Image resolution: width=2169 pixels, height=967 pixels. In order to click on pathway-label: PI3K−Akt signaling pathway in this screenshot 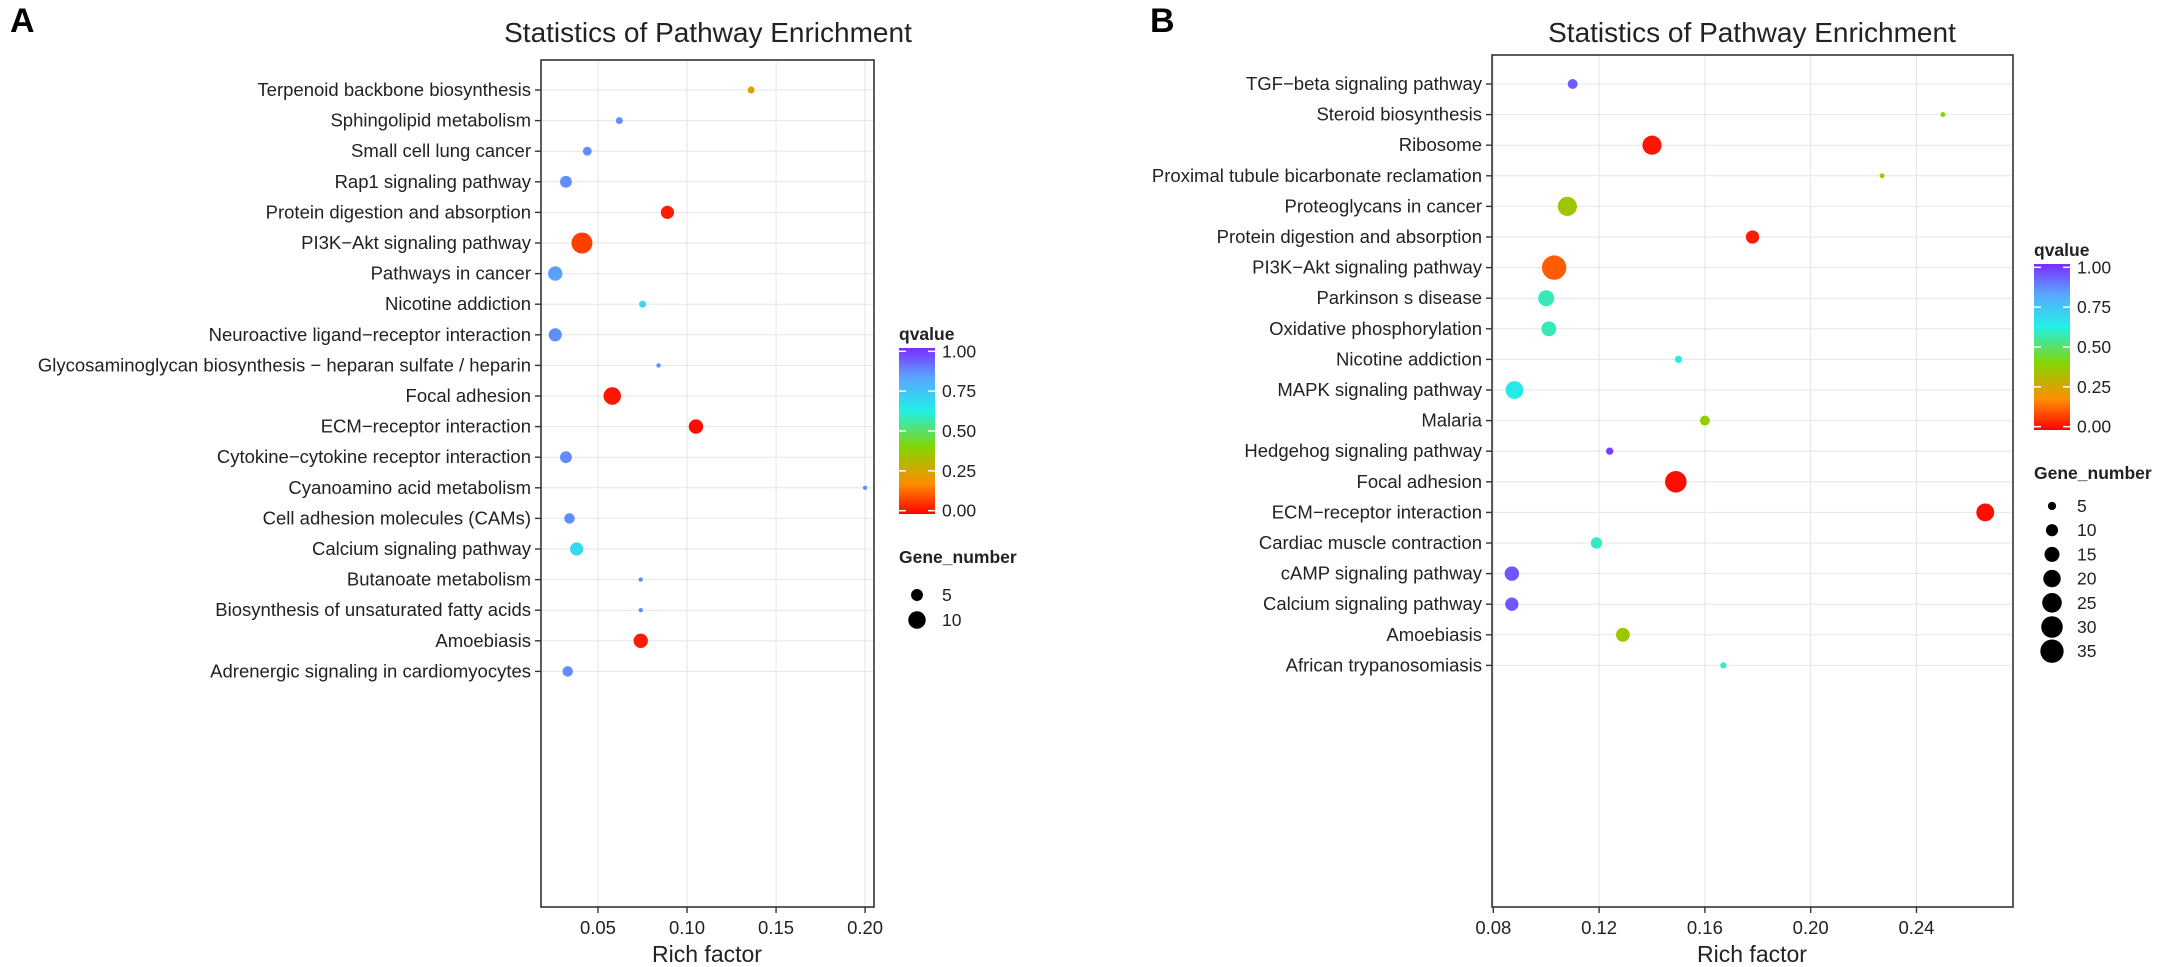, I will do `click(1367, 267)`.